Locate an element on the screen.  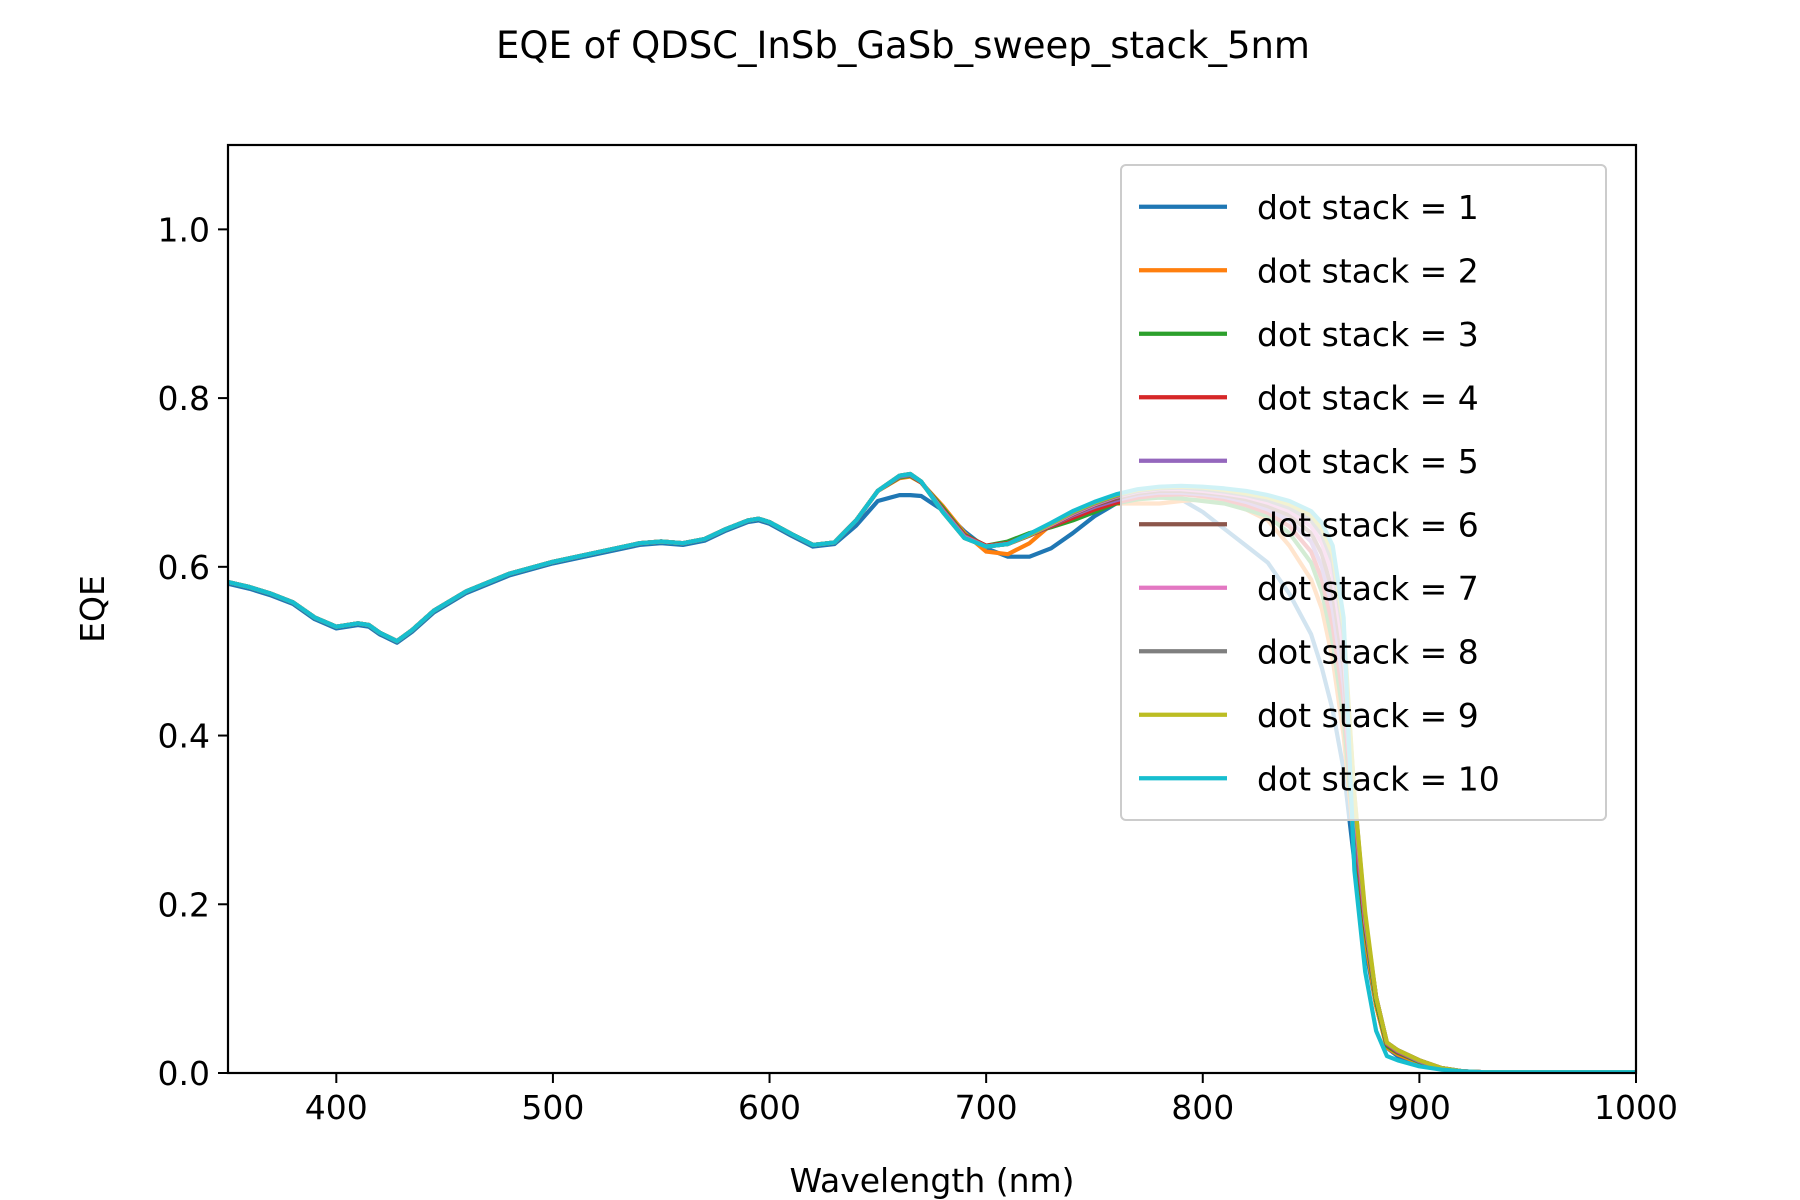
y-tick-label: 0.6 is located at coordinates (184, 567).